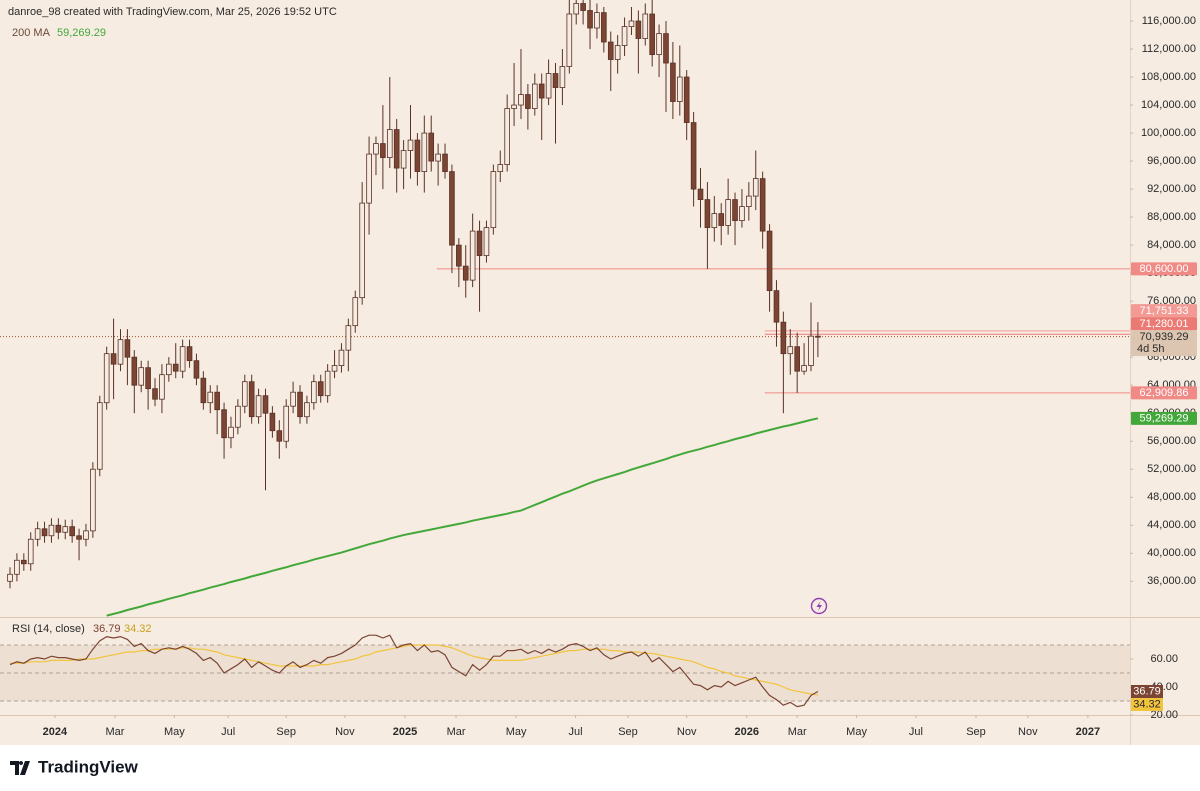 This screenshot has height=791, width=1200. Describe the element at coordinates (1169, 49) in the screenshot. I see `y-tick-label: 112,000.00` at that location.